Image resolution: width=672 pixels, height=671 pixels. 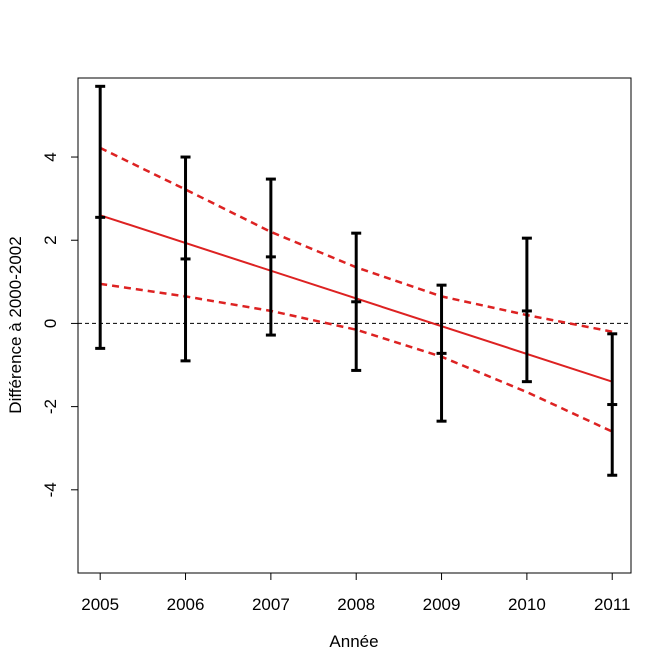 What do you see at coordinates (185, 259) in the screenshot?
I see `errorbar-2006` at bounding box center [185, 259].